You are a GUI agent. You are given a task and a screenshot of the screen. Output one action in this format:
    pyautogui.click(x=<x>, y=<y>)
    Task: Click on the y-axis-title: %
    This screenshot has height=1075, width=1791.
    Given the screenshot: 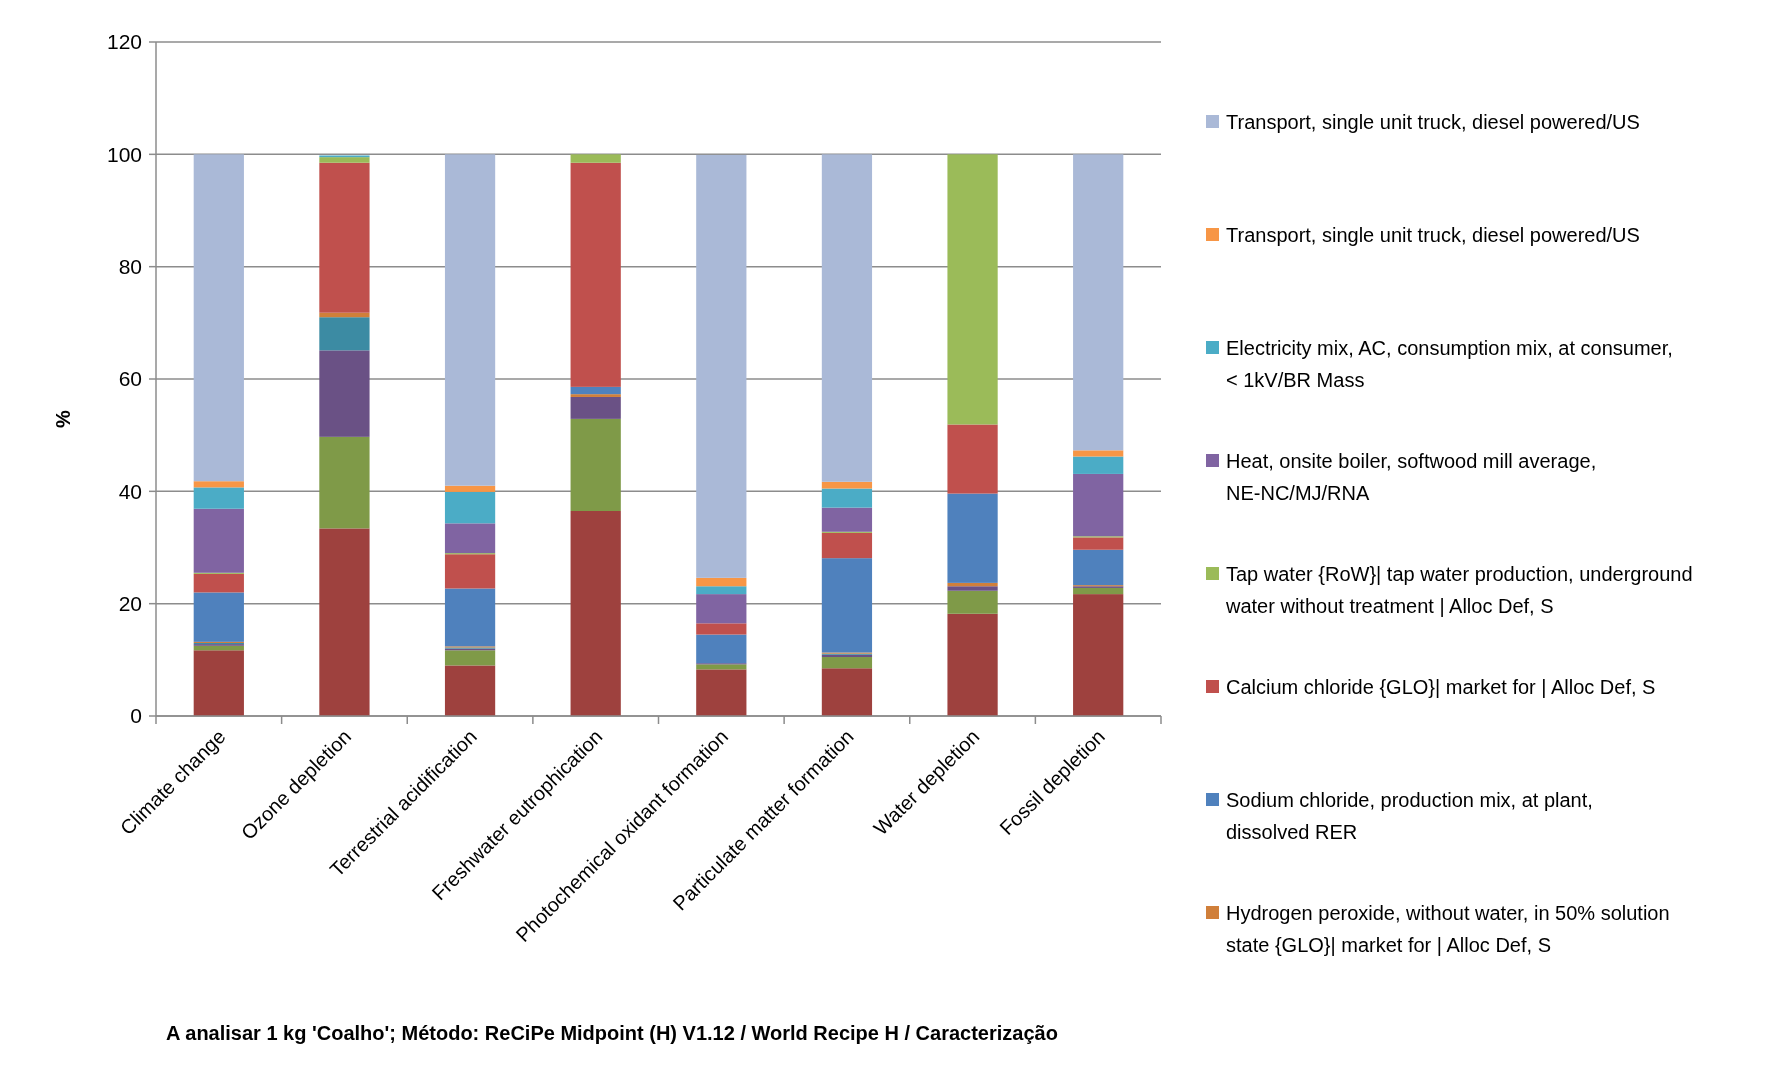 What is the action you would take?
    pyautogui.click(x=63, y=418)
    